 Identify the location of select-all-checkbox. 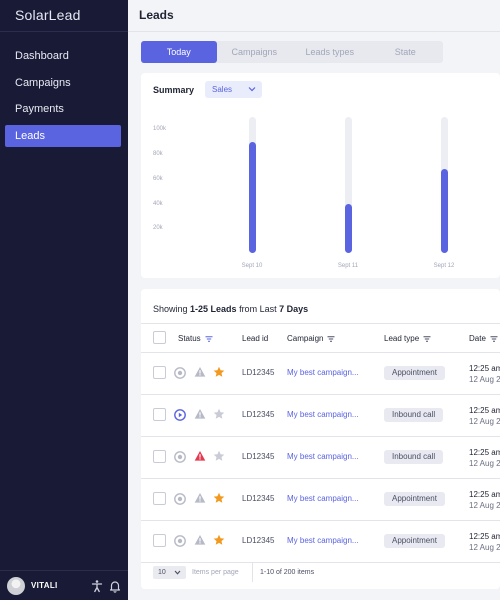
(159, 337).